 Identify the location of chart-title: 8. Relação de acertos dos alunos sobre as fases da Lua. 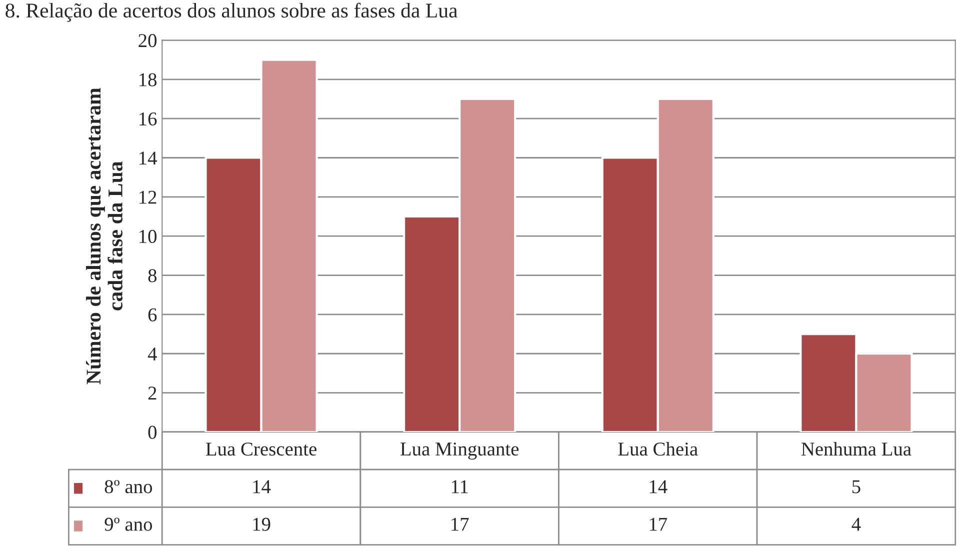
(232, 12).